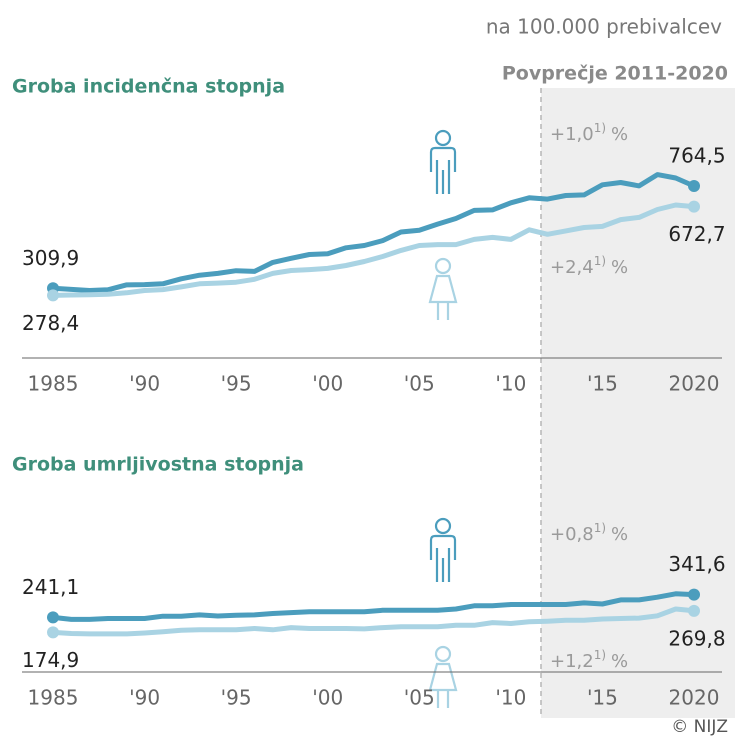 This screenshot has width=735, height=741. What do you see at coordinates (50, 258) in the screenshot?
I see `value-label: 309,9` at bounding box center [50, 258].